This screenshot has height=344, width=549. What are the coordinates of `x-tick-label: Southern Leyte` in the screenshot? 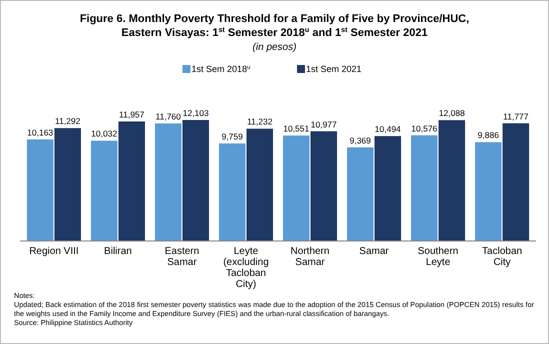 It's located at (438, 257).